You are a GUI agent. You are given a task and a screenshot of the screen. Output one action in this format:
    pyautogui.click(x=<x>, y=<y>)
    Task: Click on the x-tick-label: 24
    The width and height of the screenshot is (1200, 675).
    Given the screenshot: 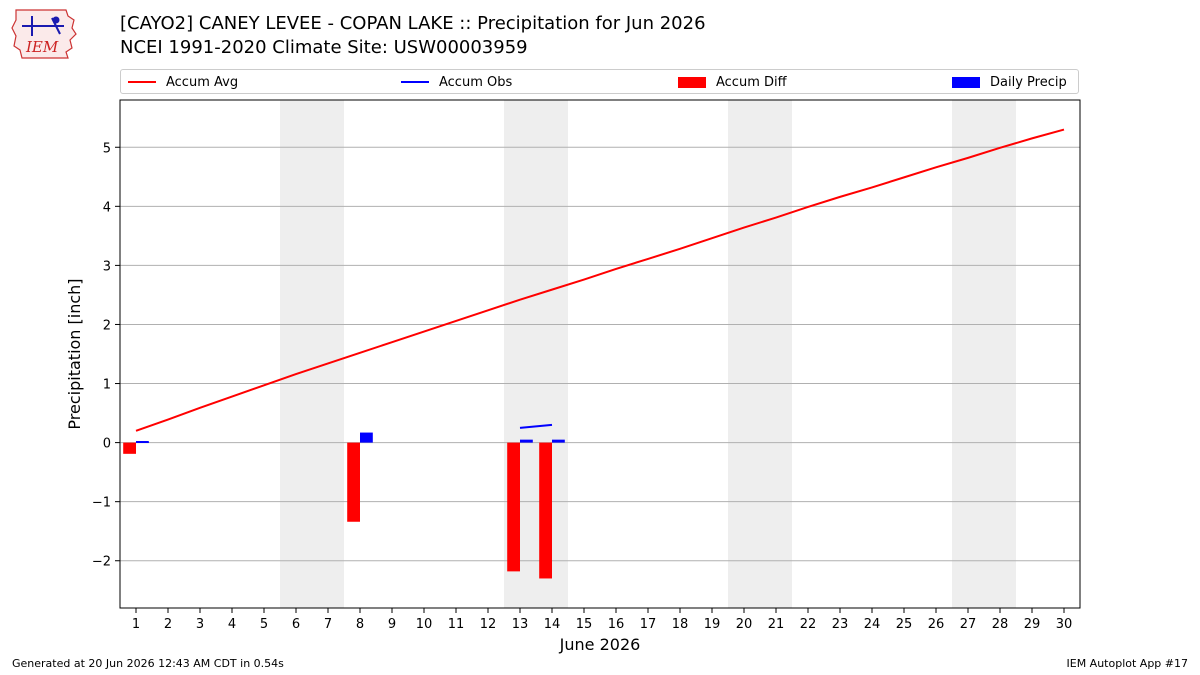 What is the action you would take?
    pyautogui.click(x=872, y=624)
    